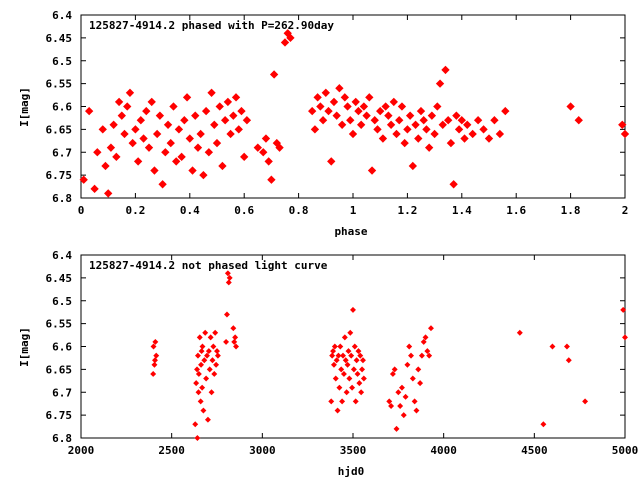 The image size is (640, 480). Describe the element at coordinates (59, 278) in the screenshot. I see `y-tick-label: 6.45` at that location.